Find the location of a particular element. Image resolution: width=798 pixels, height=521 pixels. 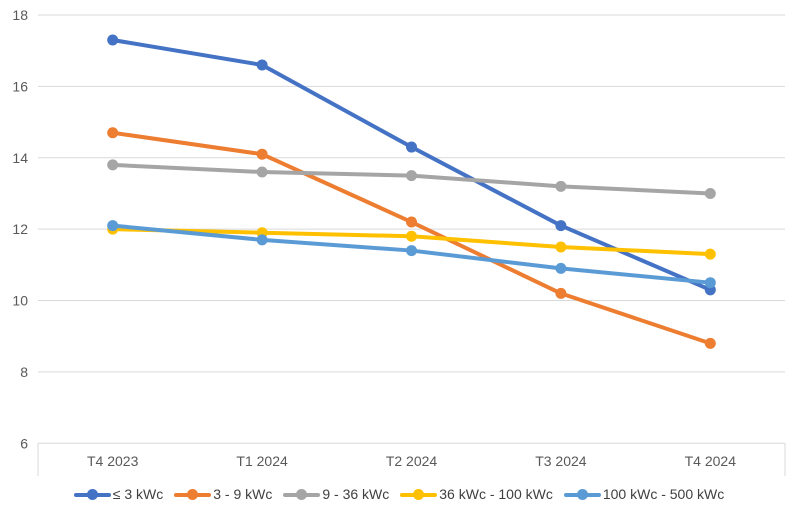

y-axis-label: 14 is located at coordinates (20, 158).